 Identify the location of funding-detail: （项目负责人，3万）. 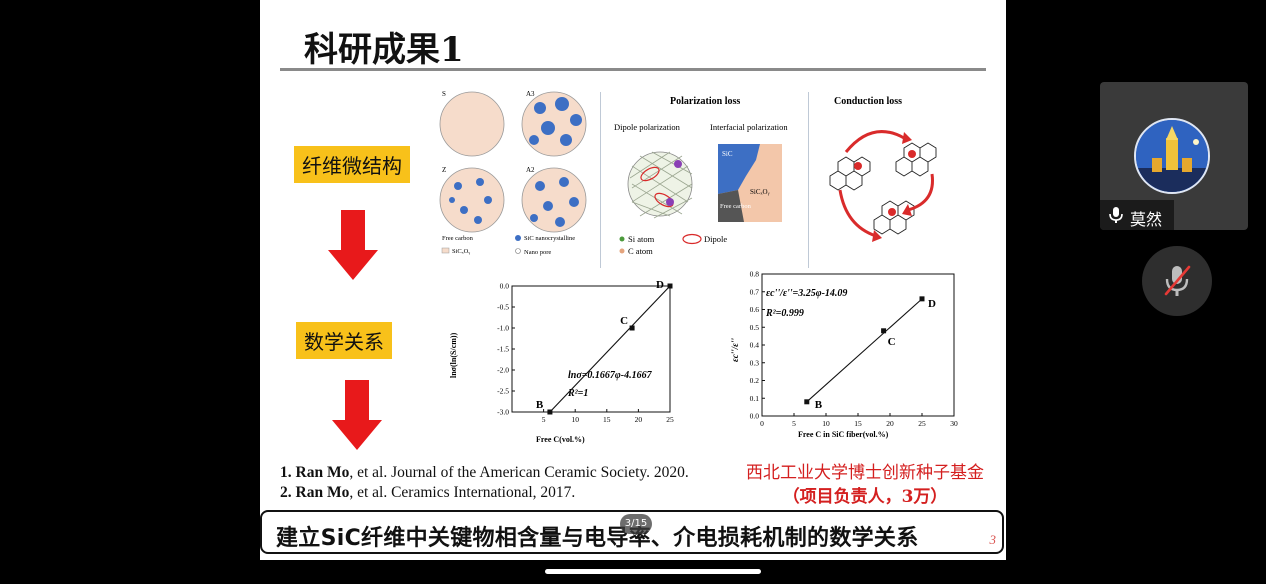
(865, 497).